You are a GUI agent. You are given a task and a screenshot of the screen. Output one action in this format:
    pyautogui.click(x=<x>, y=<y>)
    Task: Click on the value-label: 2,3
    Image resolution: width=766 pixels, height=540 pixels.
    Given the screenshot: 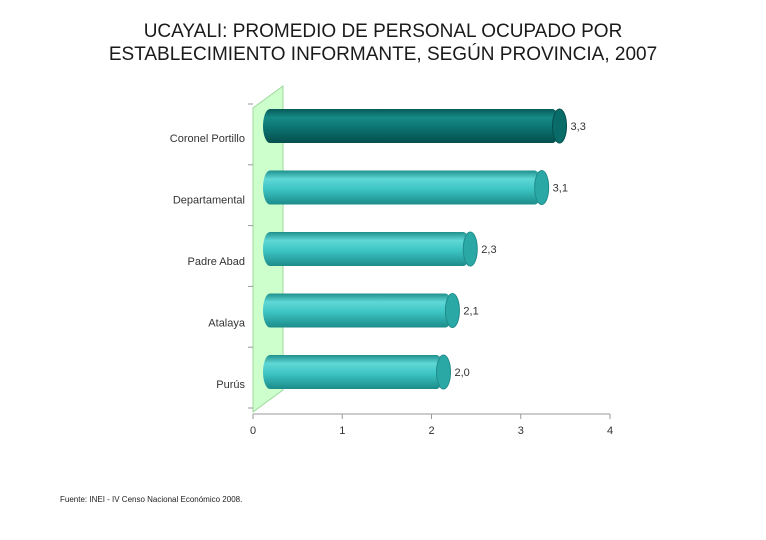 What is the action you would take?
    pyautogui.click(x=488, y=250)
    